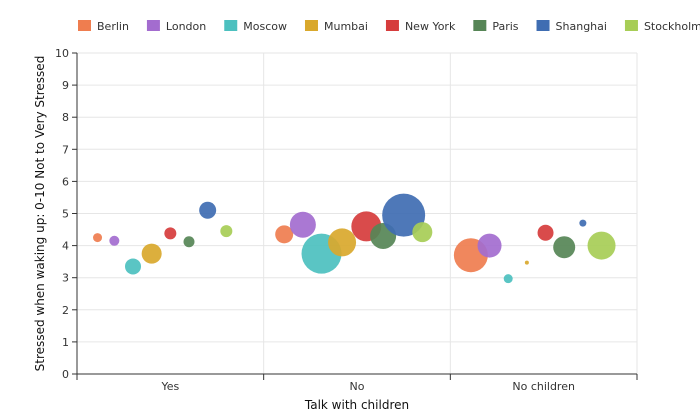 This screenshot has height=420, width=700. I want to click on bubble-stockholm-no-children, so click(601, 245).